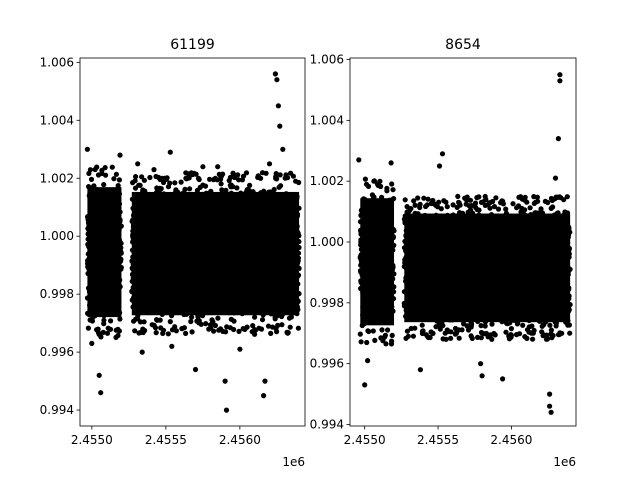 The image size is (640, 480). I want to click on x-offset-label: 1e6, so click(293, 462).